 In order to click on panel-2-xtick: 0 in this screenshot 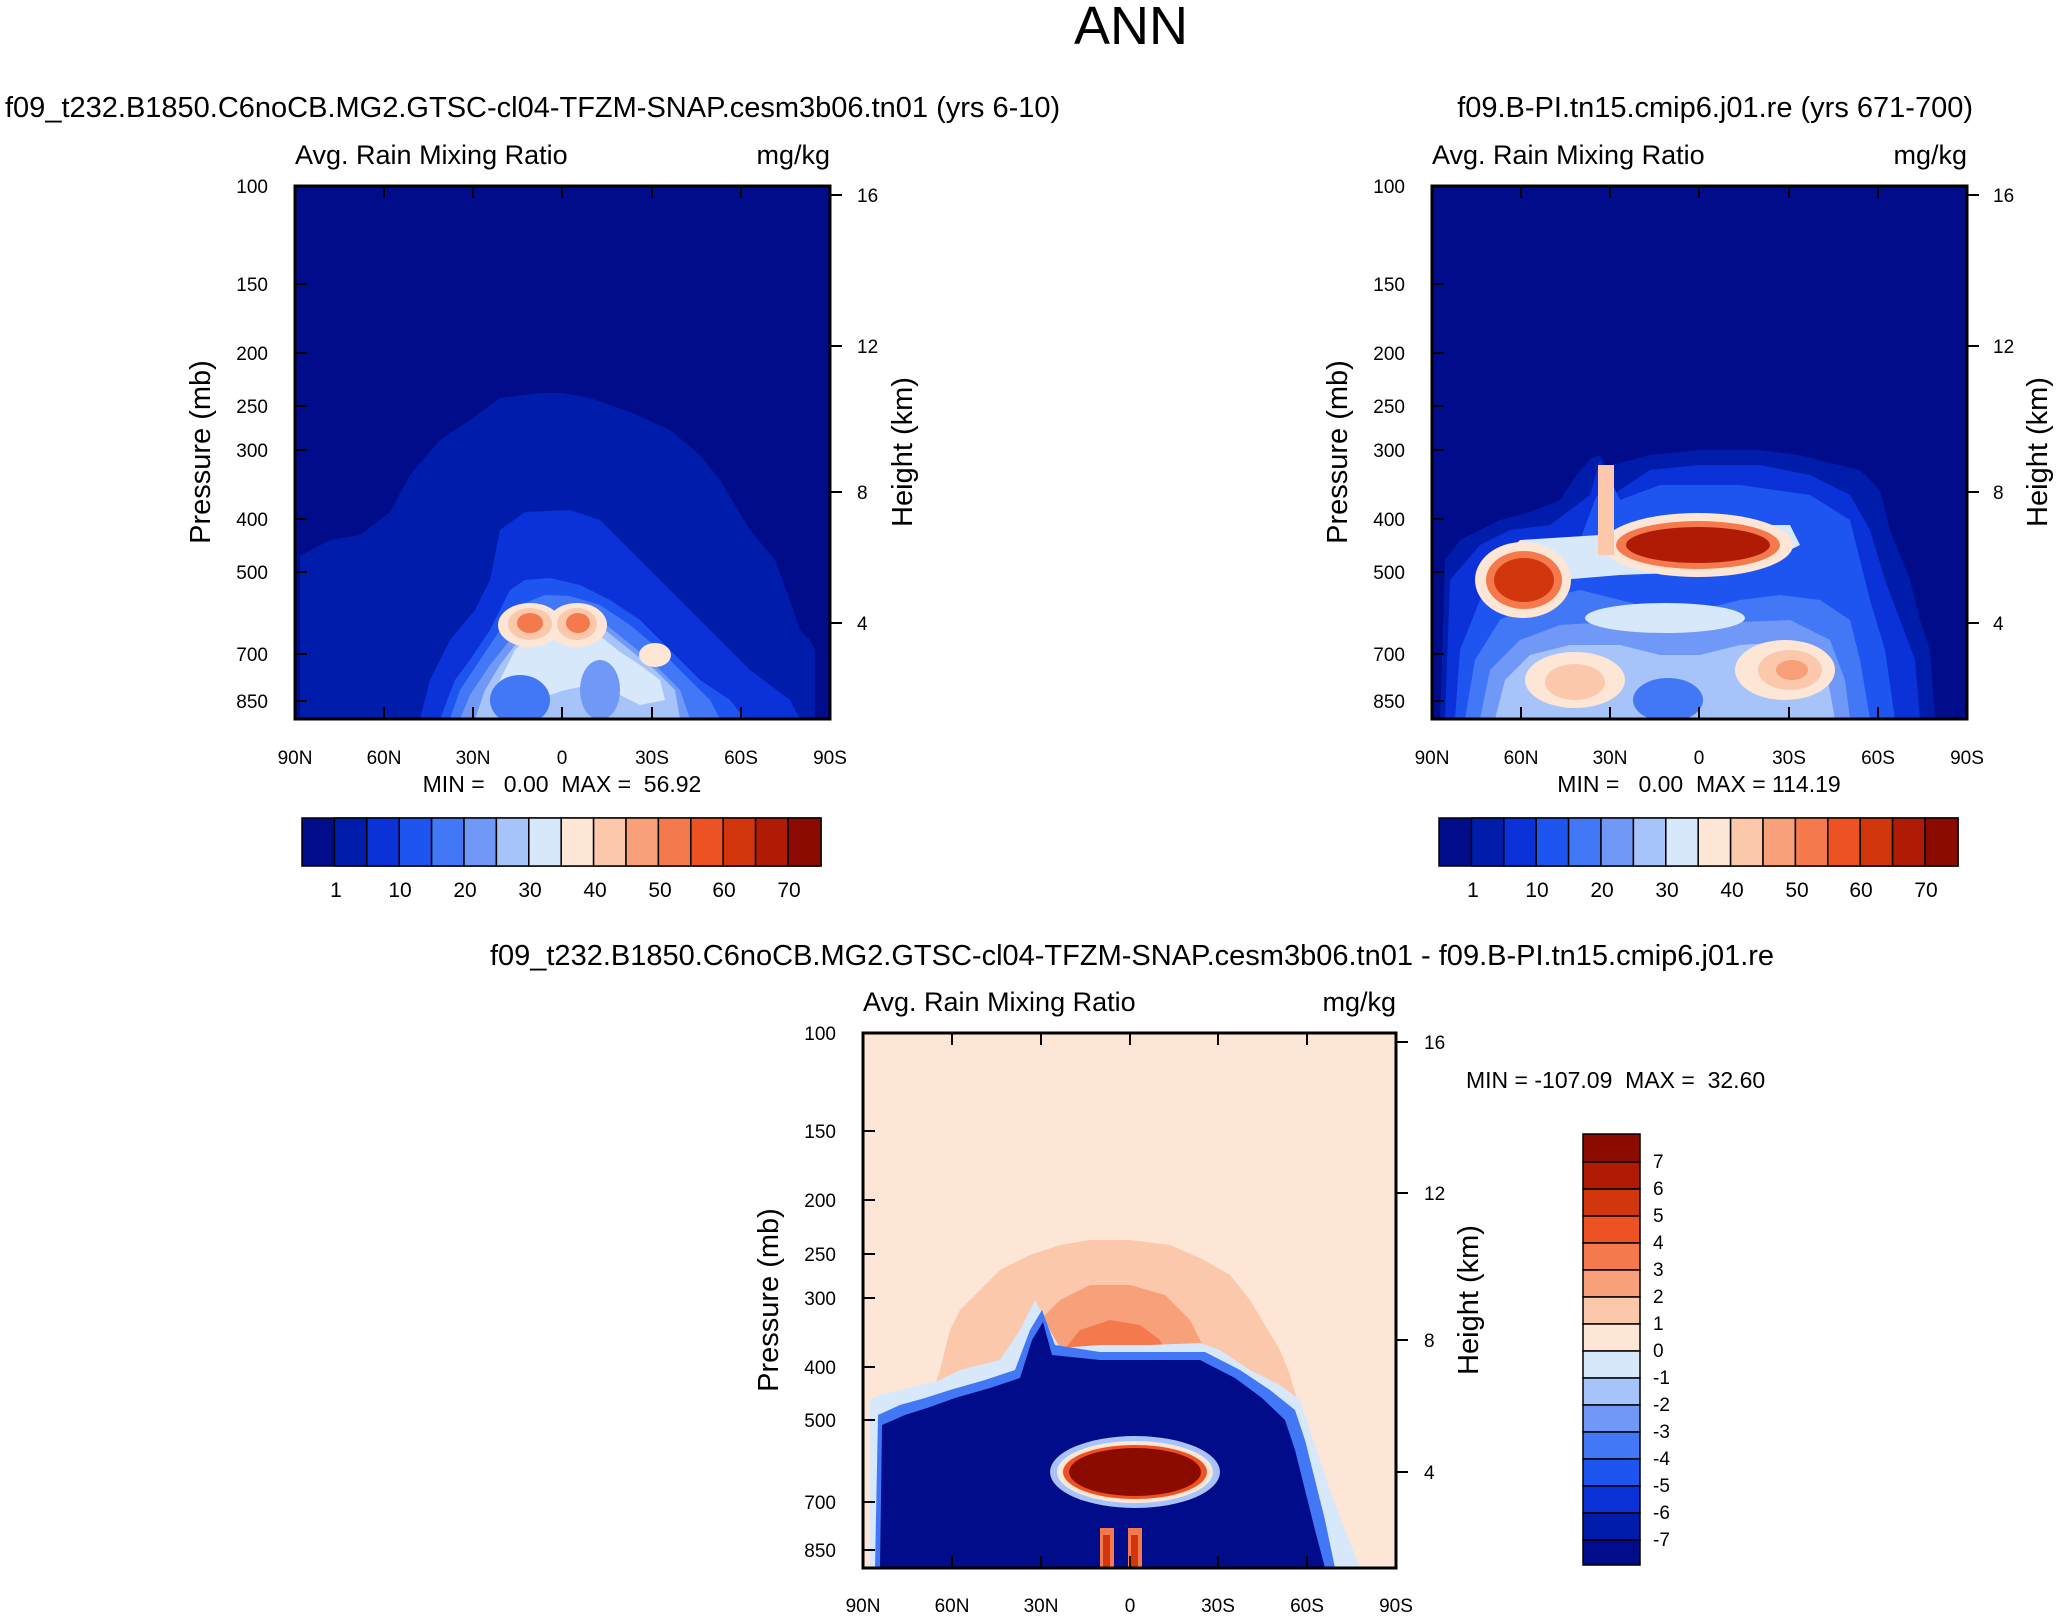, I will do `click(1699, 758)`.